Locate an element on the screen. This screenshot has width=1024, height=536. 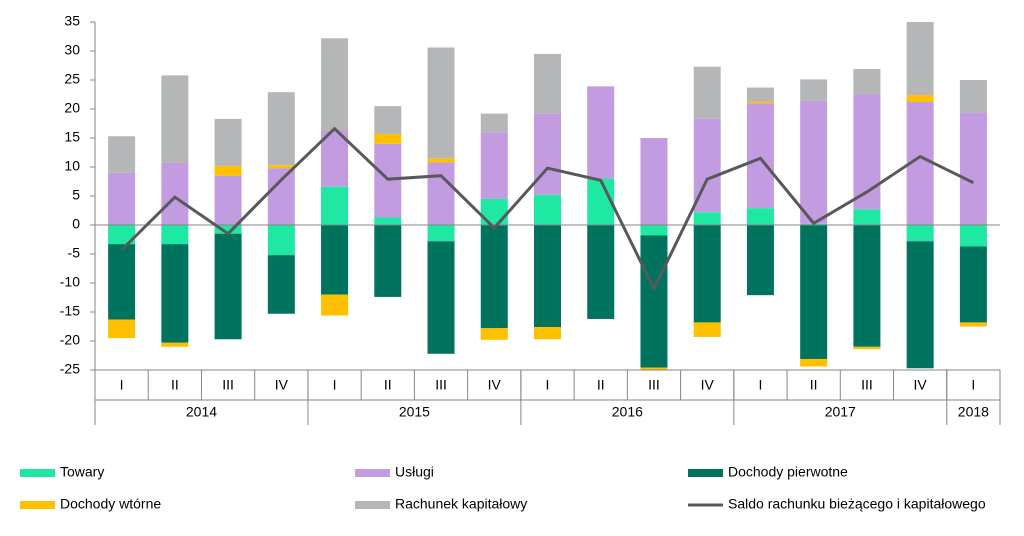
y-tick-label: 0 is located at coordinates (76, 224).